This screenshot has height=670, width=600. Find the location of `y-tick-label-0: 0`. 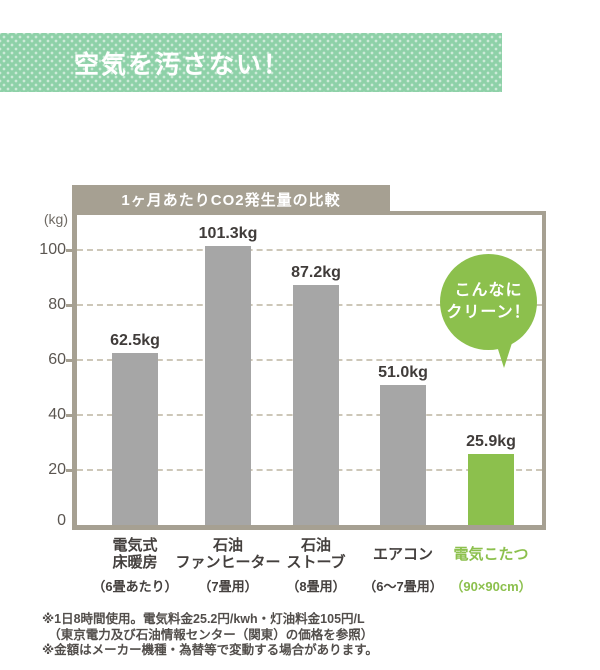

y-tick-label-0: 0 is located at coordinates (61, 520).